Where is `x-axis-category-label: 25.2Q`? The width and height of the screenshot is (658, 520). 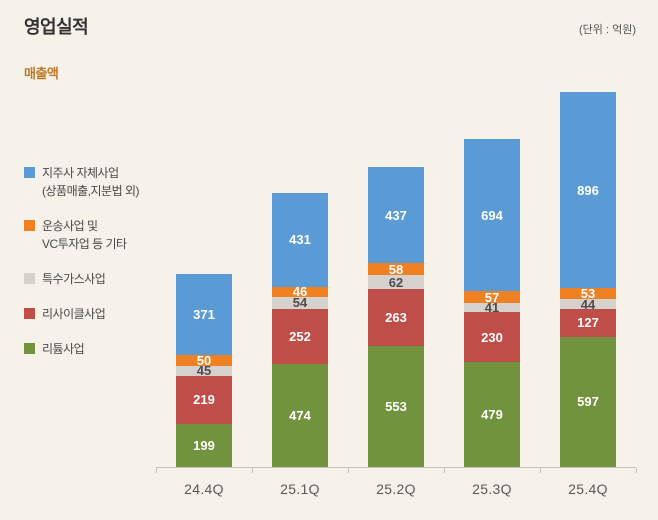
x-axis-category-label: 25.2Q is located at coordinates (396, 489).